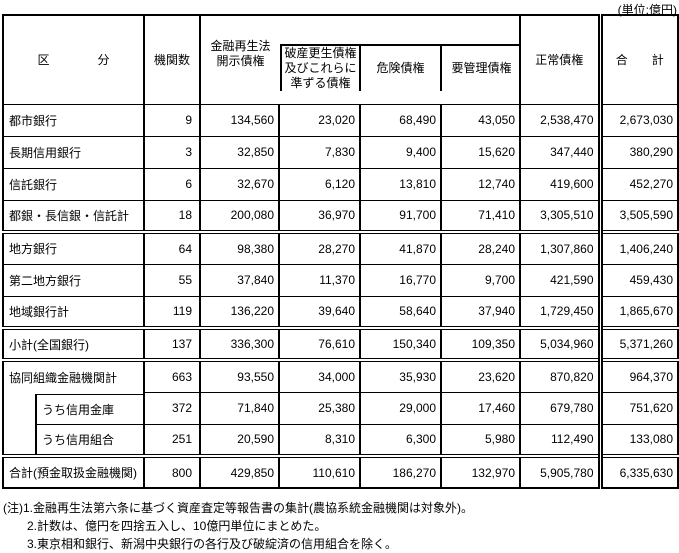  I want to click on cell-institutions: 119, so click(171, 311).